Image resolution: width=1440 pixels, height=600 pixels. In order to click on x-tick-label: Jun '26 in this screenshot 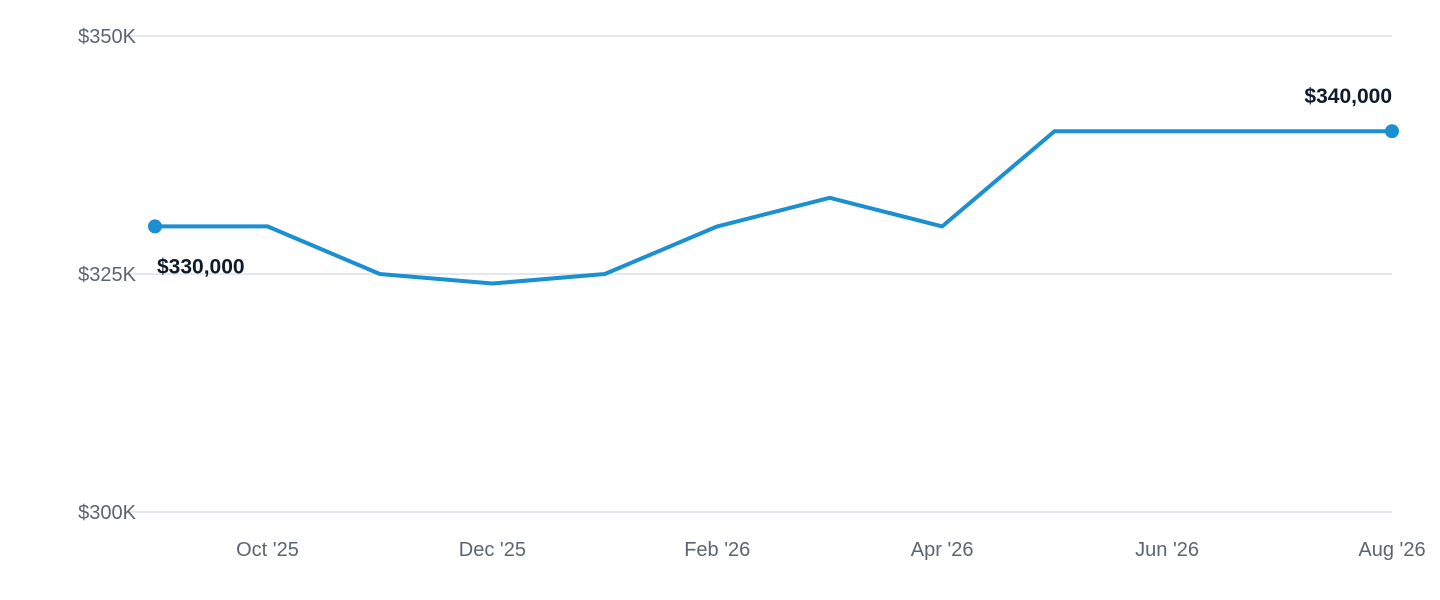, I will do `click(1167, 550)`.